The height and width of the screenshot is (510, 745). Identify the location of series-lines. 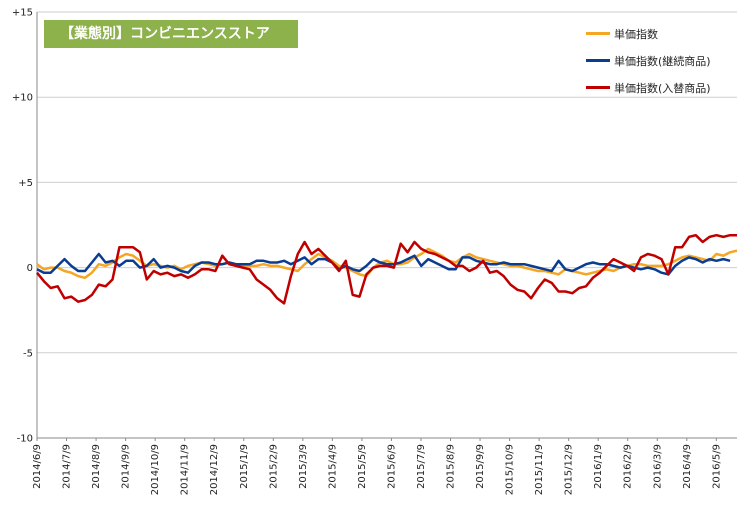
(387, 269).